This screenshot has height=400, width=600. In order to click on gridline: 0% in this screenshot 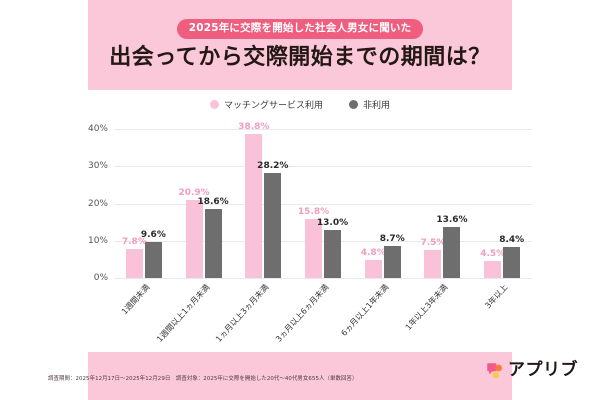, I will do `click(313, 278)`.